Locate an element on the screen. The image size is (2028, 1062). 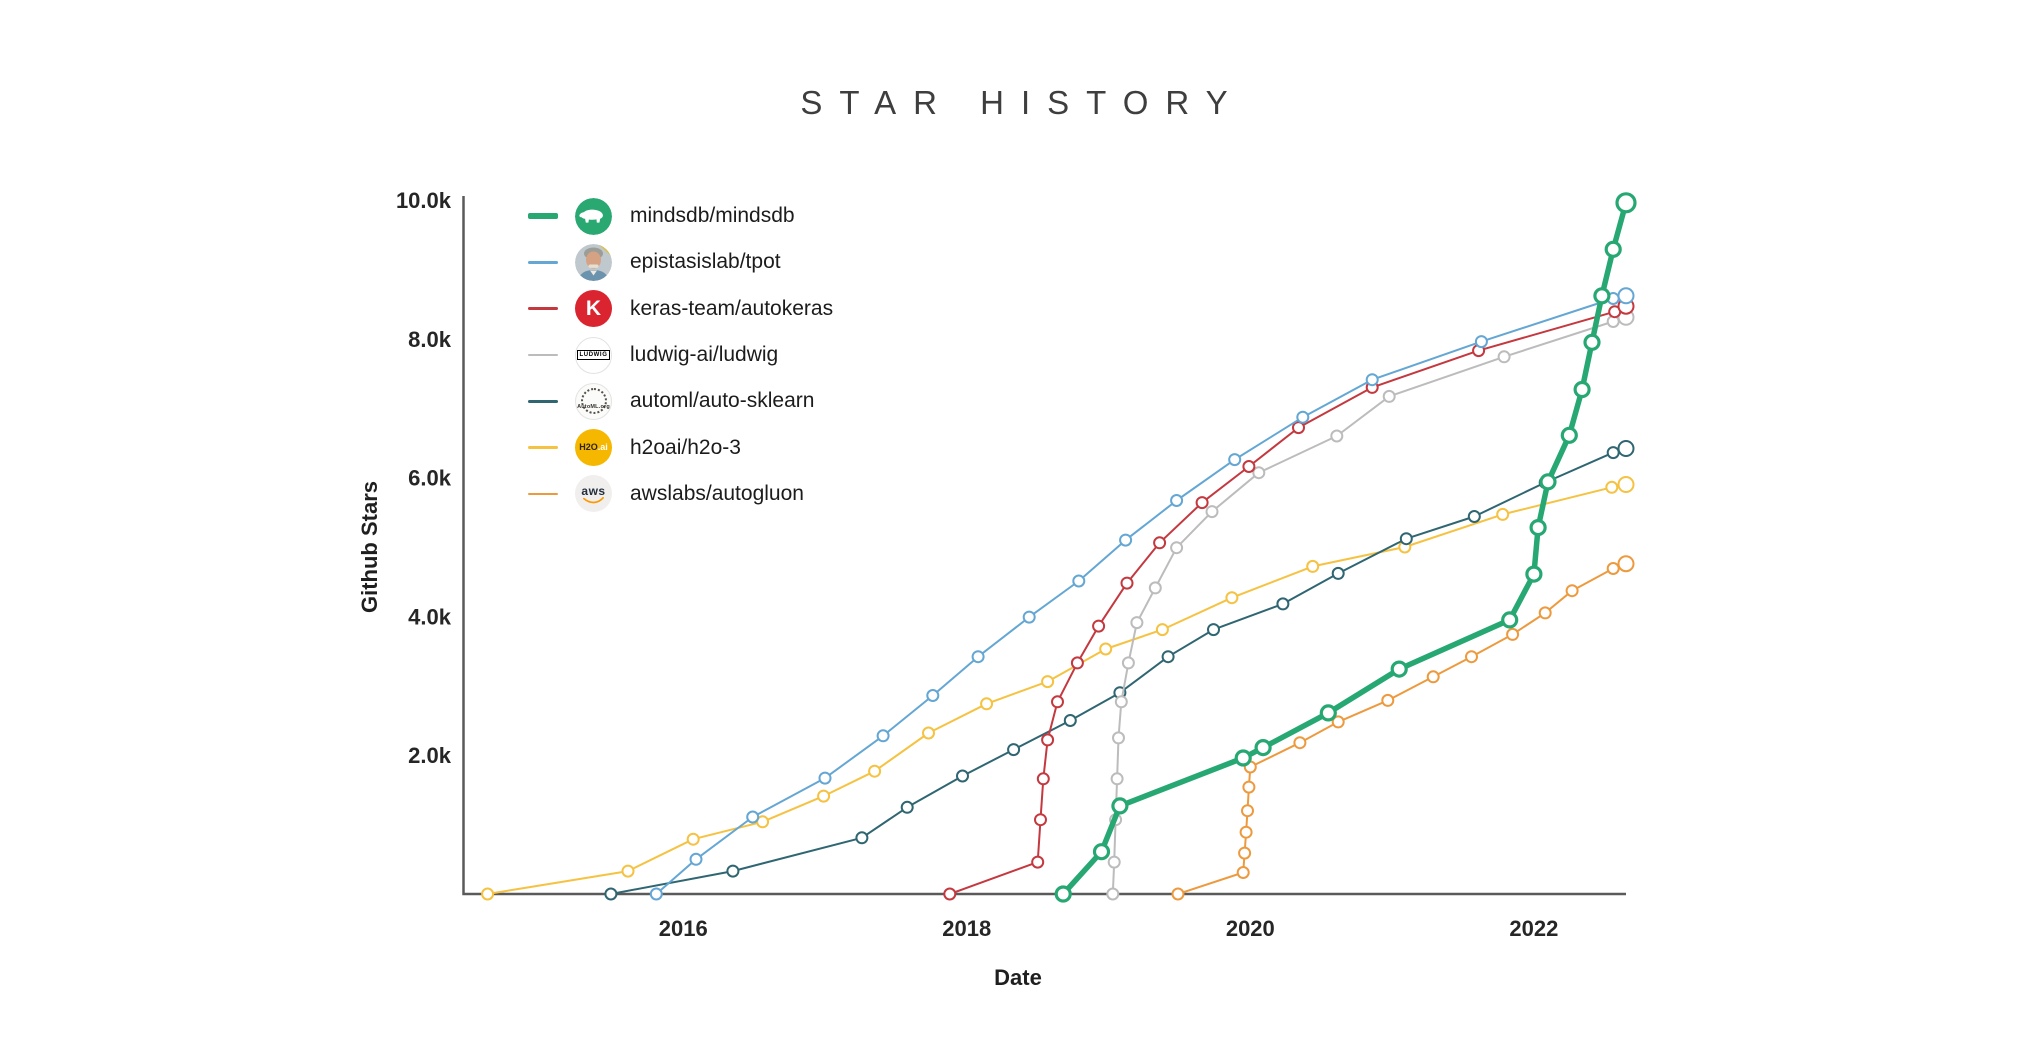
legend-item-mindsdb/mindsdb: mindsdb/mindsdb is located at coordinates (680, 216).